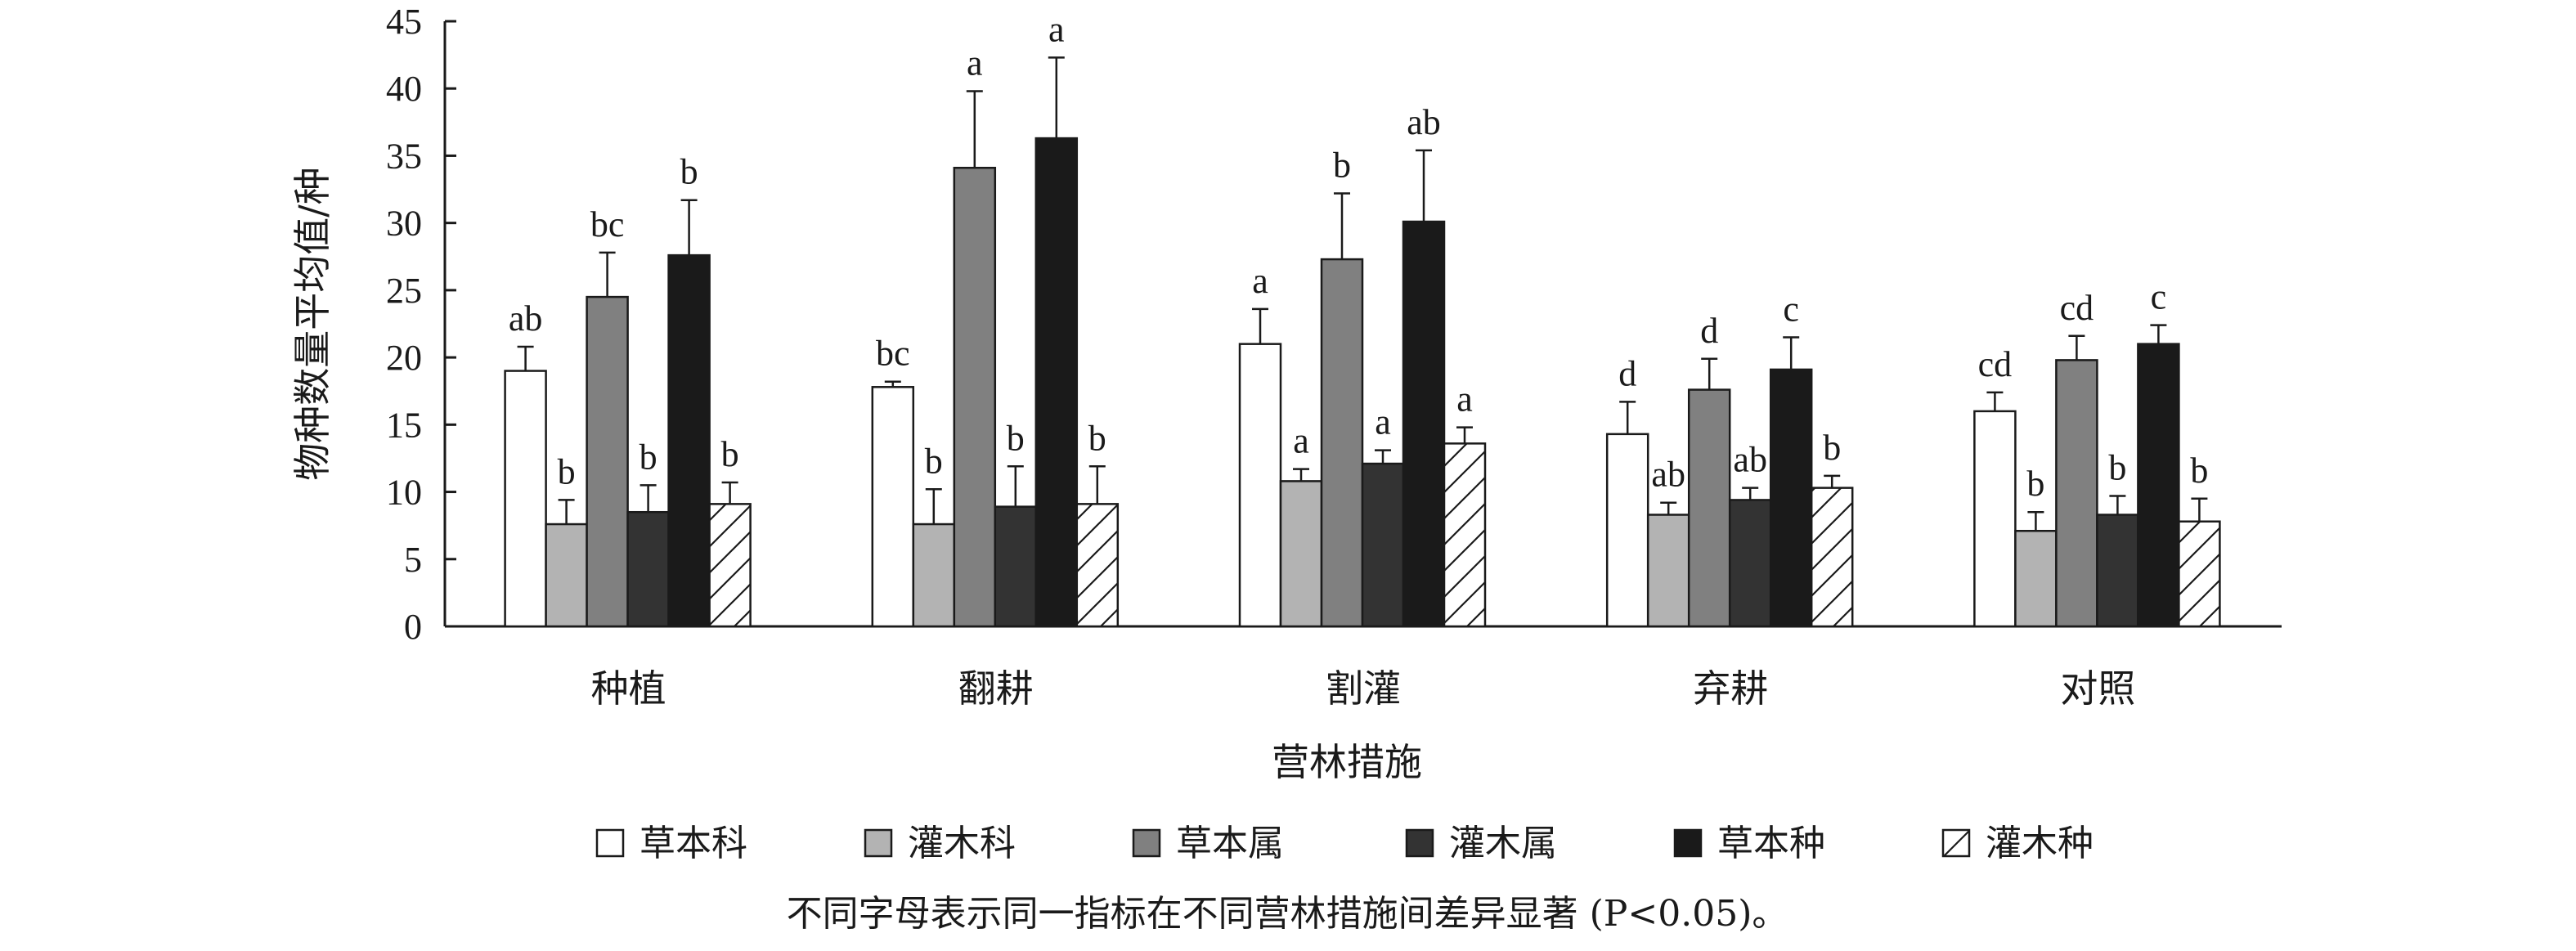 The height and width of the screenshot is (951, 2576). What do you see at coordinates (404, 156) in the screenshot?
I see `y-tick-label: 35` at bounding box center [404, 156].